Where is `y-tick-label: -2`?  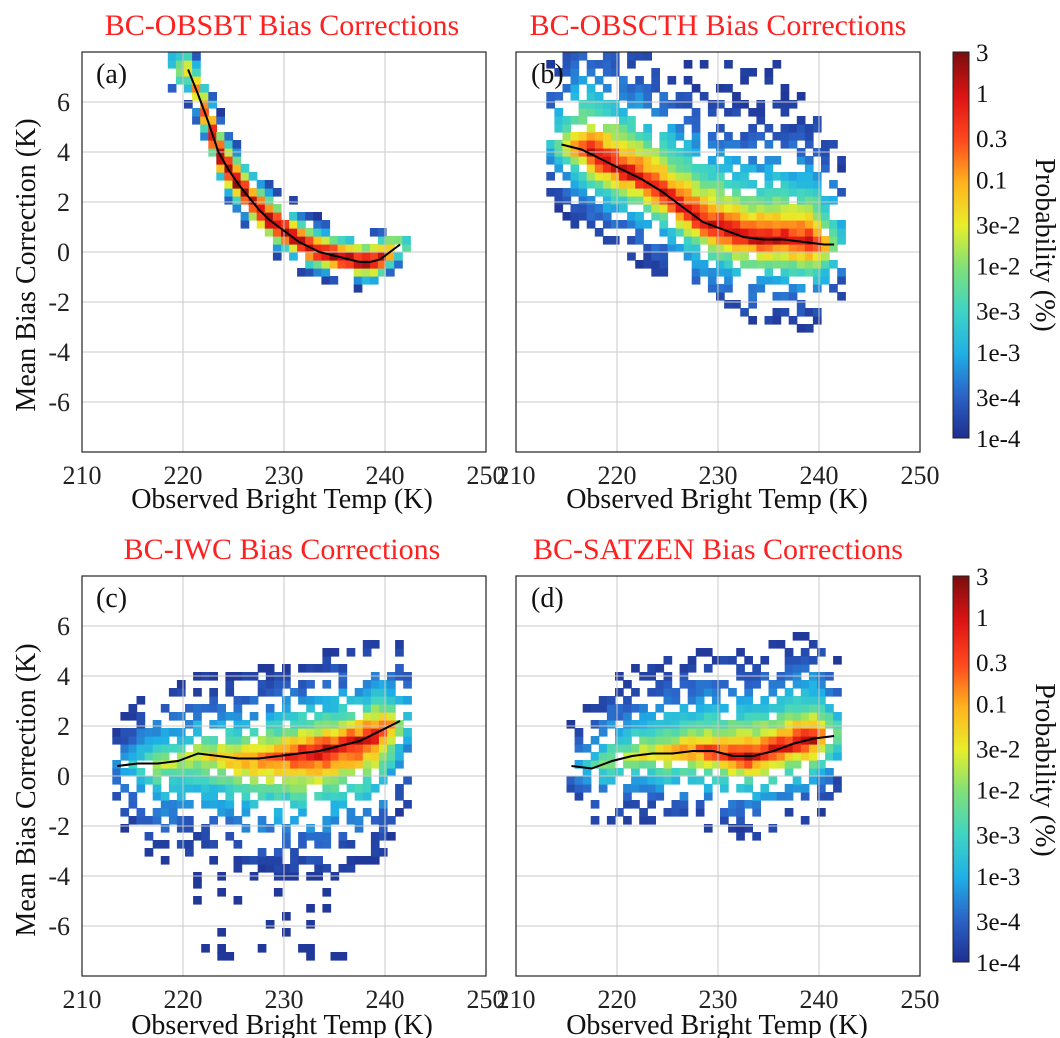 y-tick-label: -2 is located at coordinates (59, 302).